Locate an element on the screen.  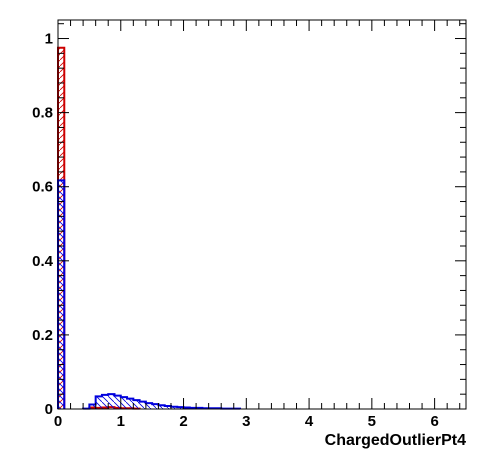
y-tick-label: 0.2 is located at coordinates (42, 335).